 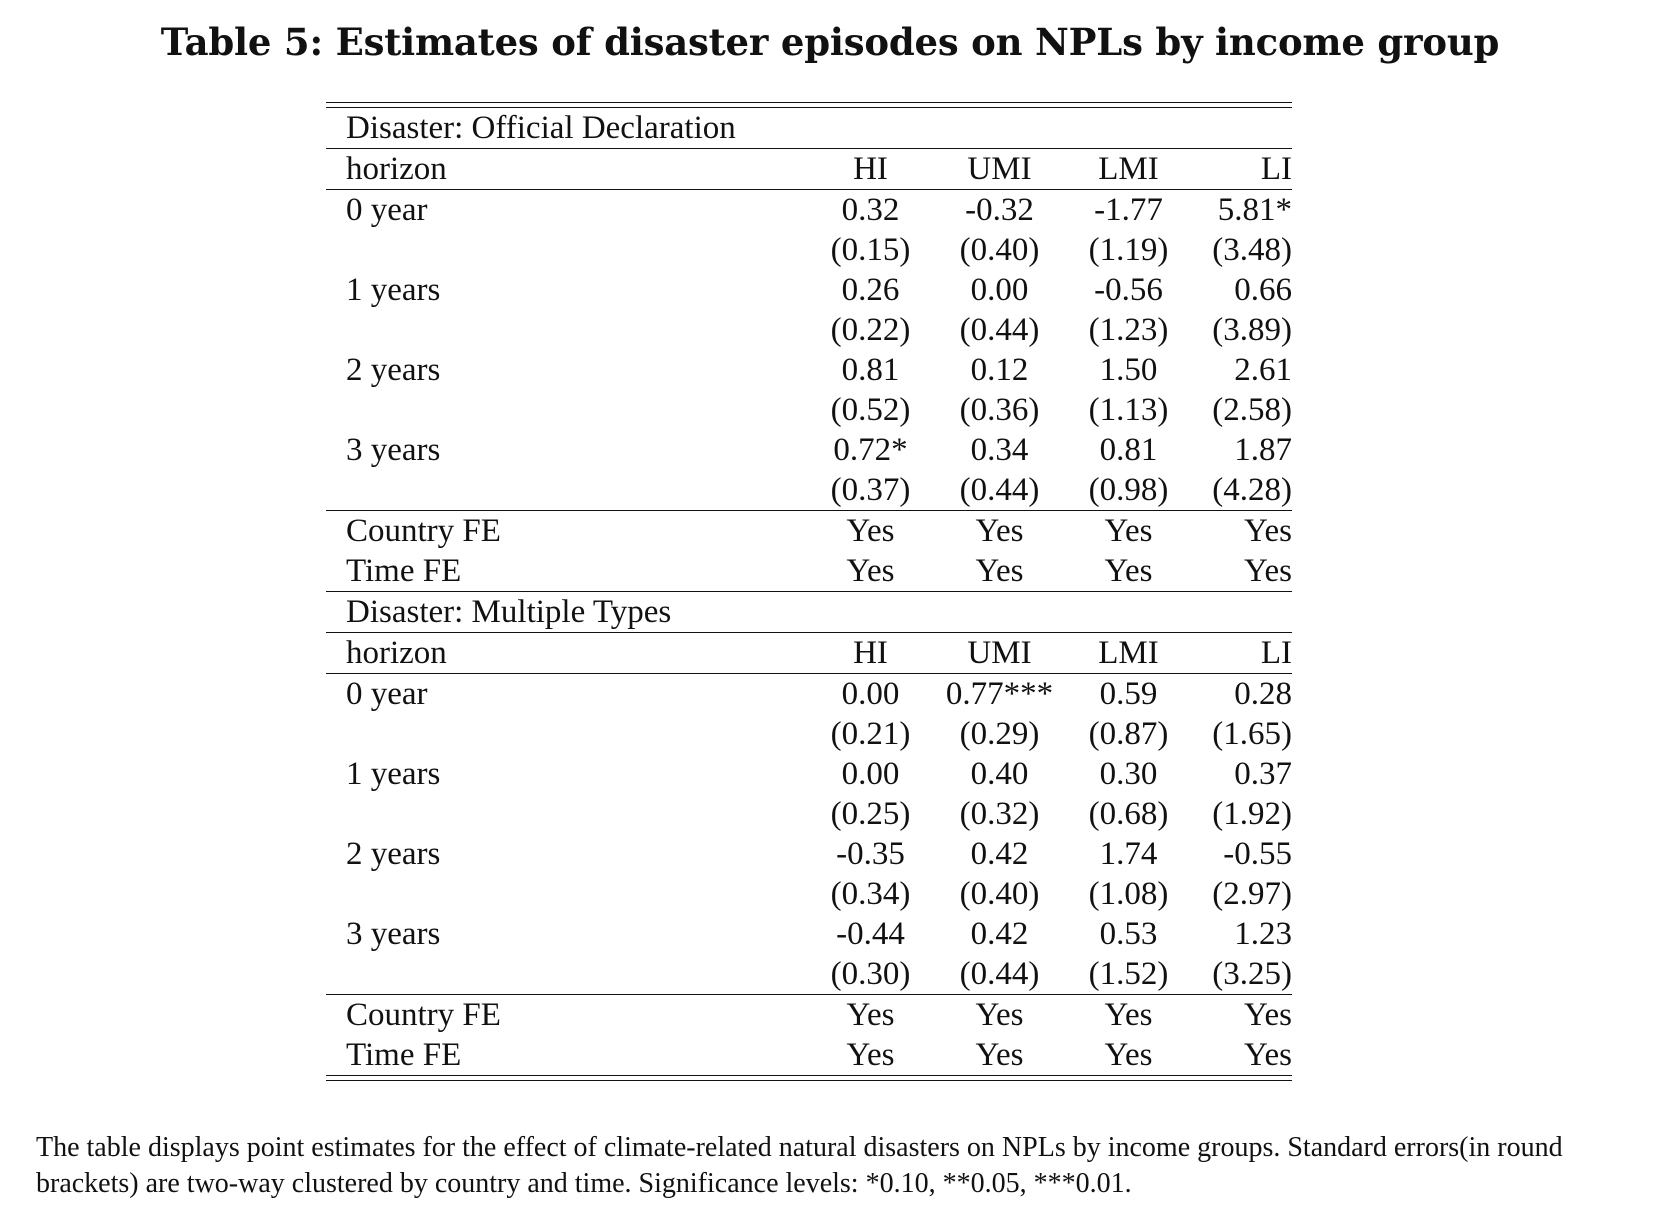 What do you see at coordinates (1252, 894) in the screenshot?
I see `se-cell: (2.97)` at bounding box center [1252, 894].